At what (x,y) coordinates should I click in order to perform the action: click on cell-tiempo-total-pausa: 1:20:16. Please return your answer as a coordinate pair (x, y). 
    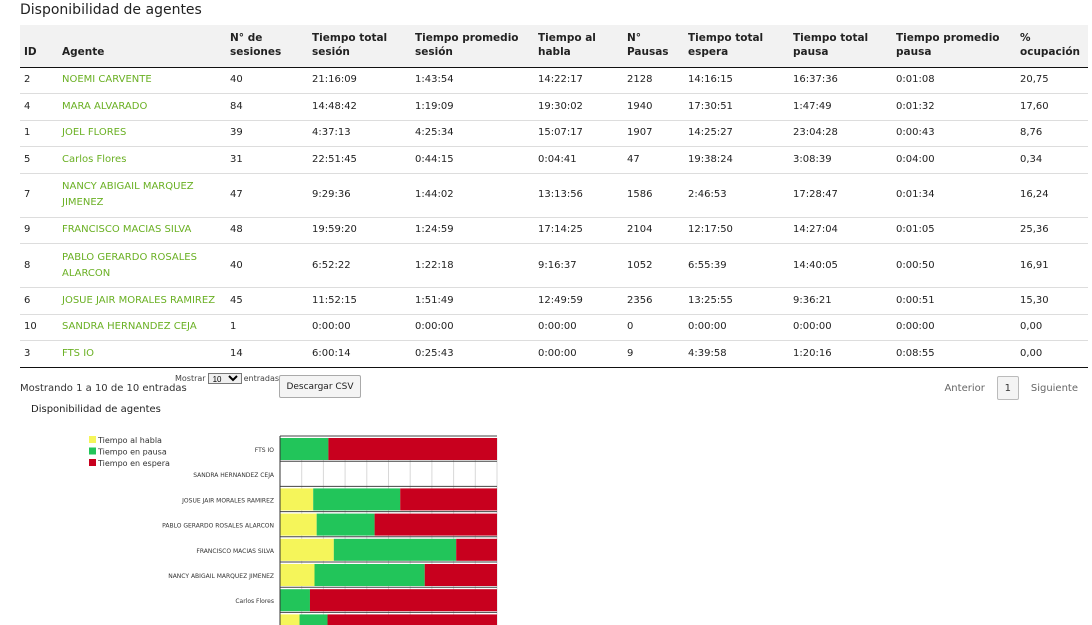
    Looking at the image, I should click on (840, 354).